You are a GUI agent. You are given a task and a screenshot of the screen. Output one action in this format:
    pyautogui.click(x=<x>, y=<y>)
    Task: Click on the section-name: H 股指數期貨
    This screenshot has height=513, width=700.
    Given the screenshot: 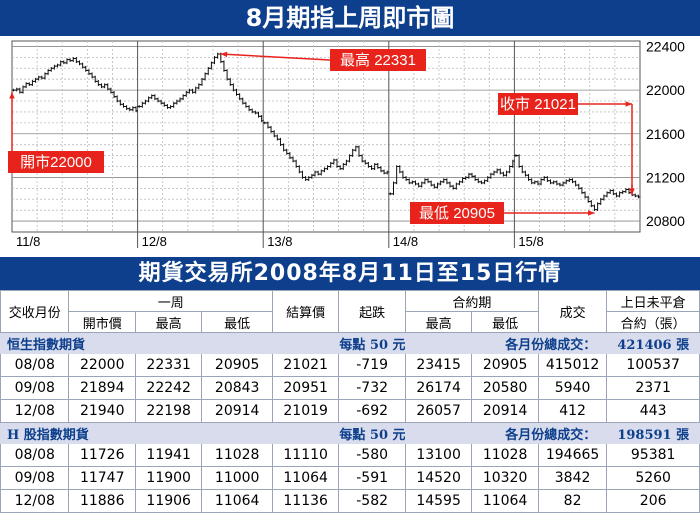 What is the action you would take?
    pyautogui.click(x=170, y=433)
    